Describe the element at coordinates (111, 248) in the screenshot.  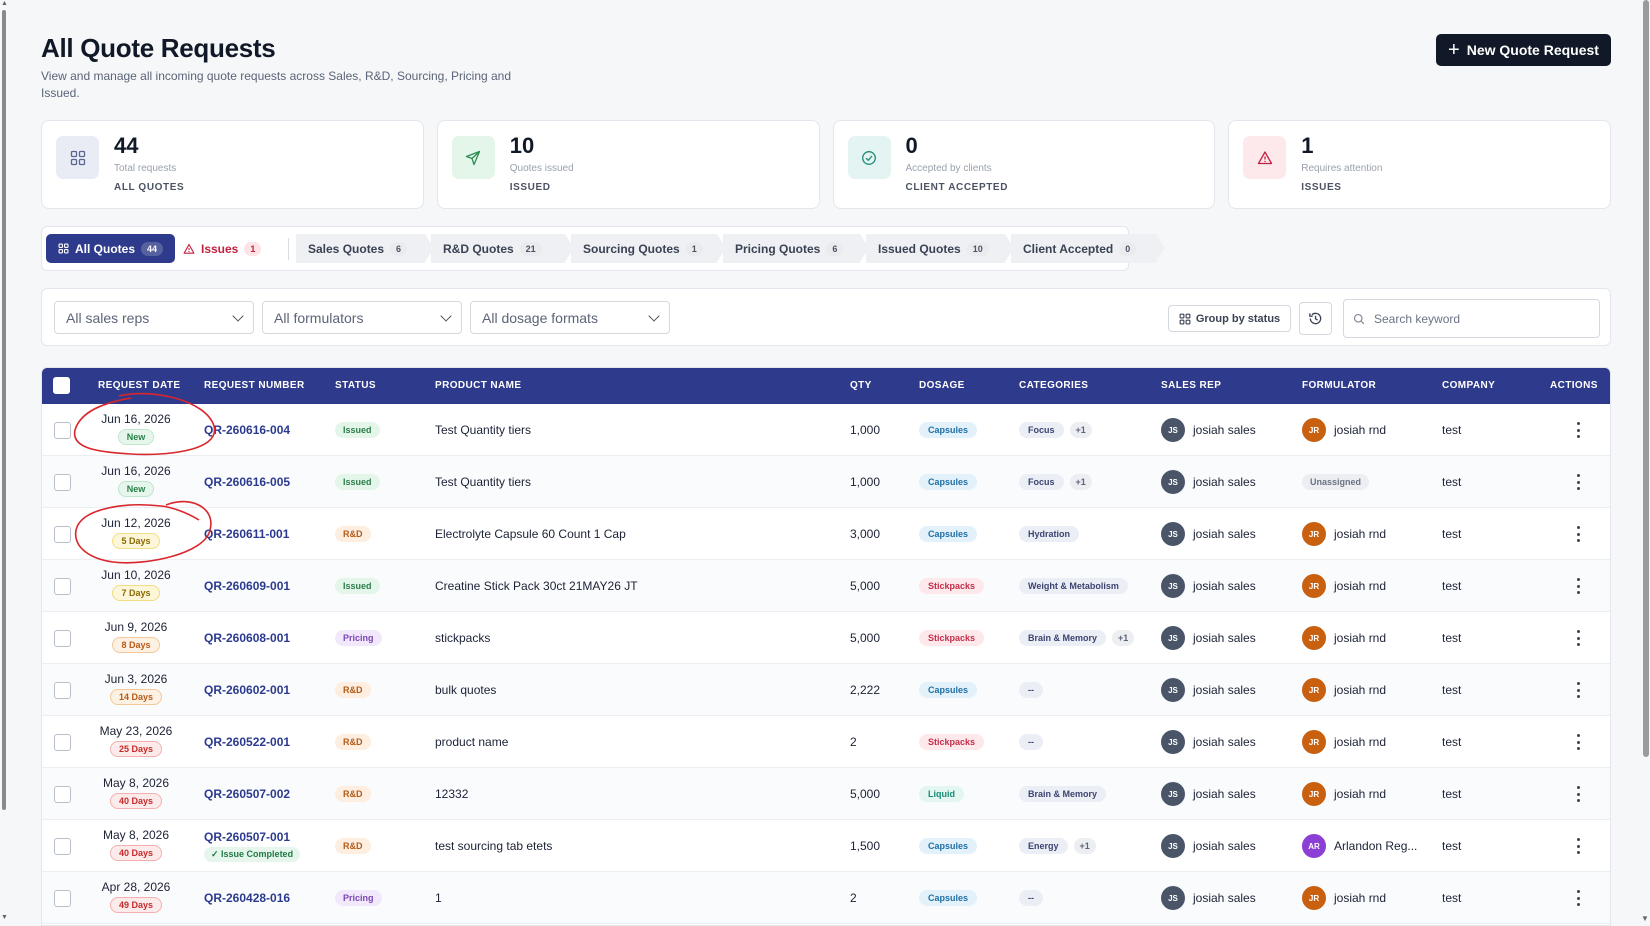
I see `tab-all-quotes: All Quotes 44` at that location.